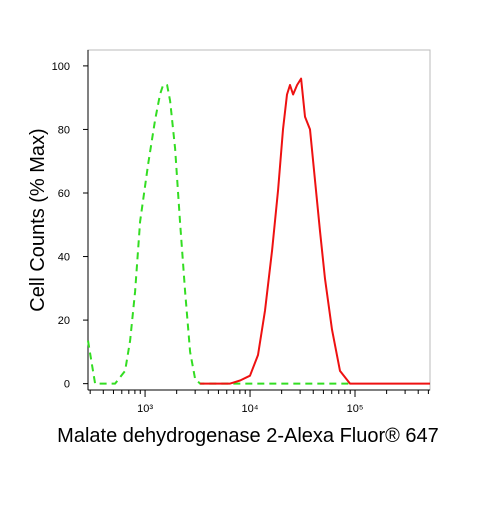 This screenshot has height=505, width=500. What do you see at coordinates (64, 258) in the screenshot?
I see `y-tick-label: 40` at bounding box center [64, 258].